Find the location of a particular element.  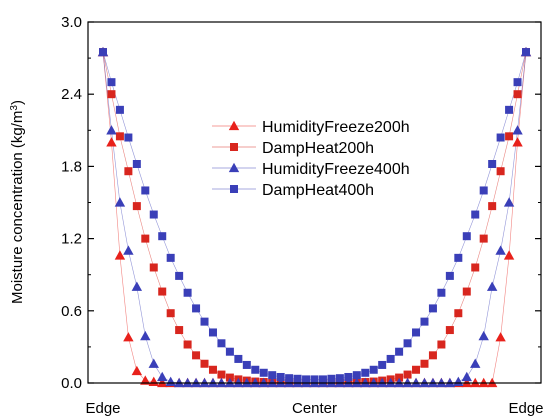

y-tick-label: 0.6 is located at coordinates (71, 311).